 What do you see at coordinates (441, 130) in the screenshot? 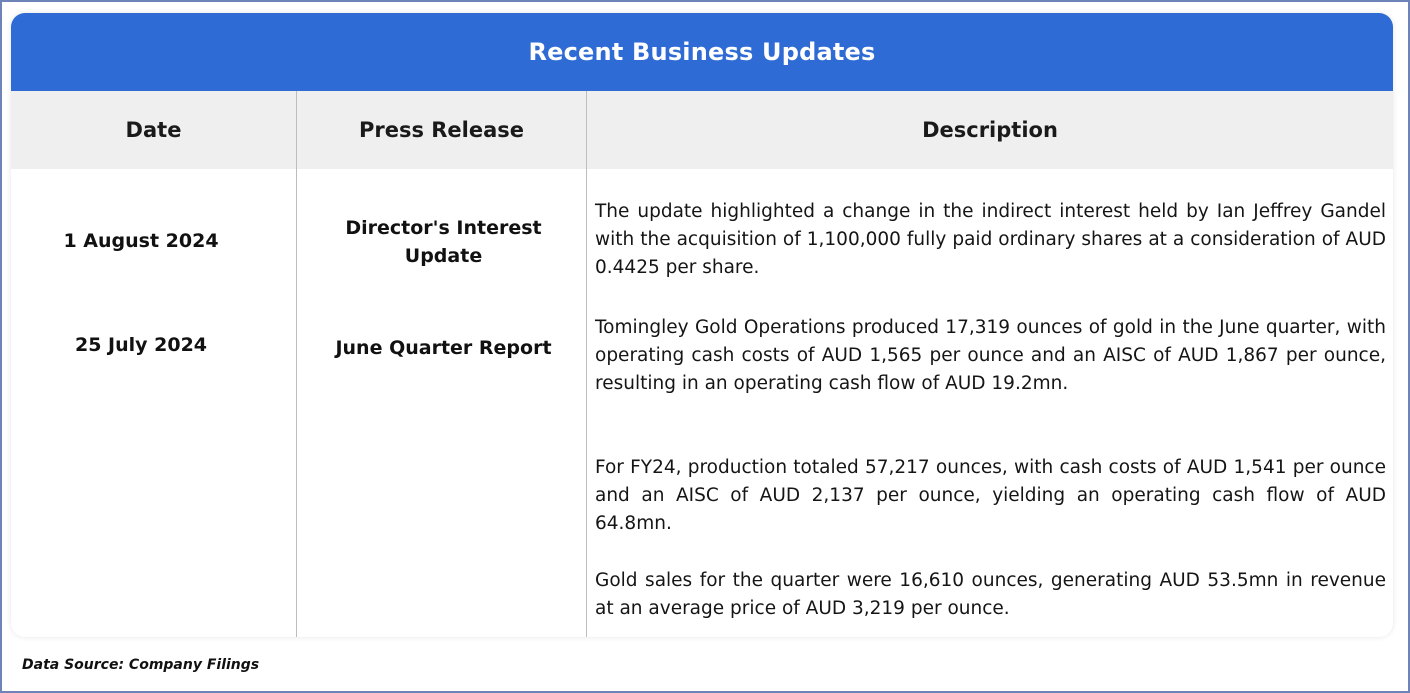
I see `column-header-press-release: Press Release` at bounding box center [441, 130].